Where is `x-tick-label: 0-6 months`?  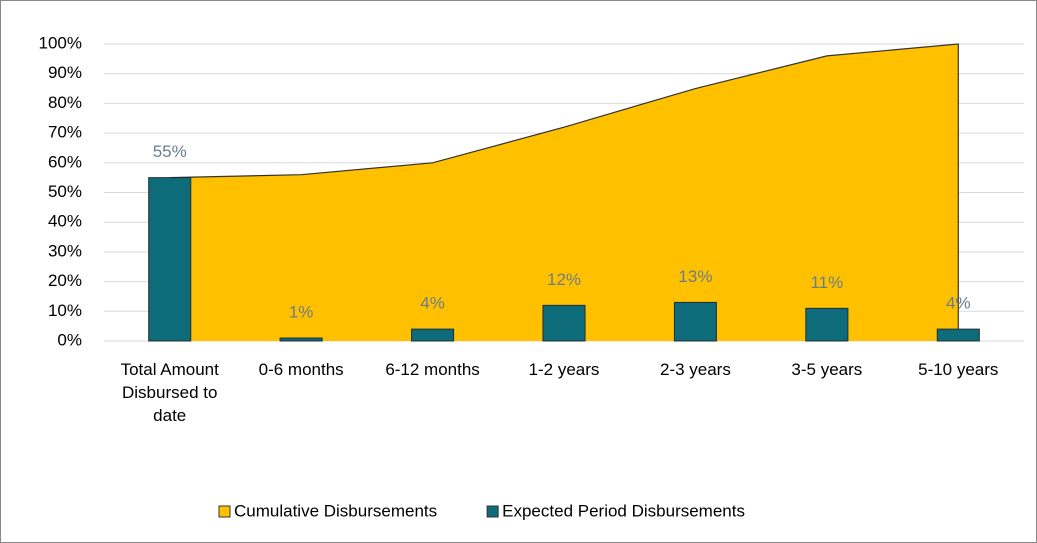
x-tick-label: 0-6 months is located at coordinates (301, 369).